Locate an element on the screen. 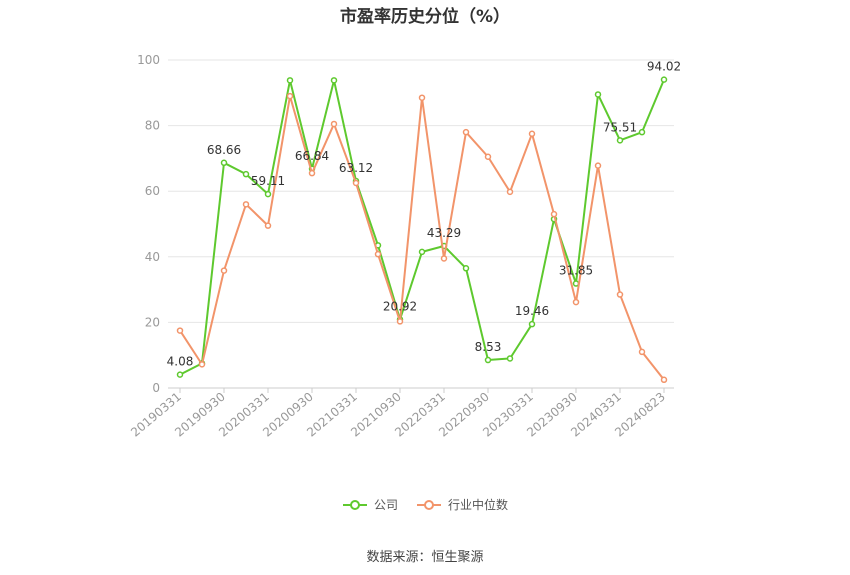 This screenshot has height=575, width=850. data-label: 94.02 is located at coordinates (664, 67).